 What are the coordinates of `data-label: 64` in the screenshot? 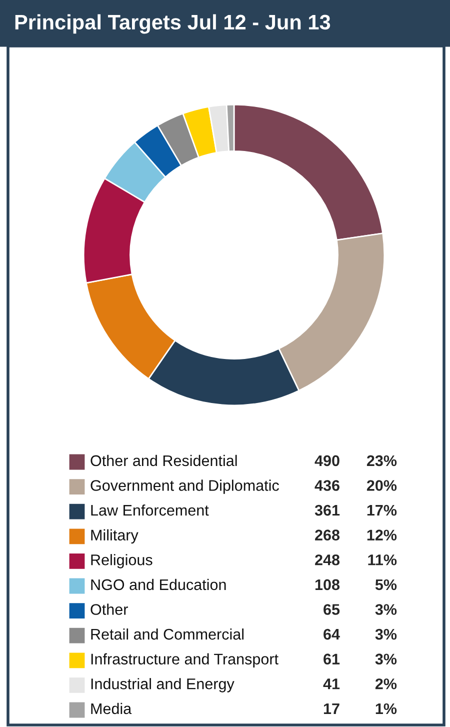 It's located at (332, 634).